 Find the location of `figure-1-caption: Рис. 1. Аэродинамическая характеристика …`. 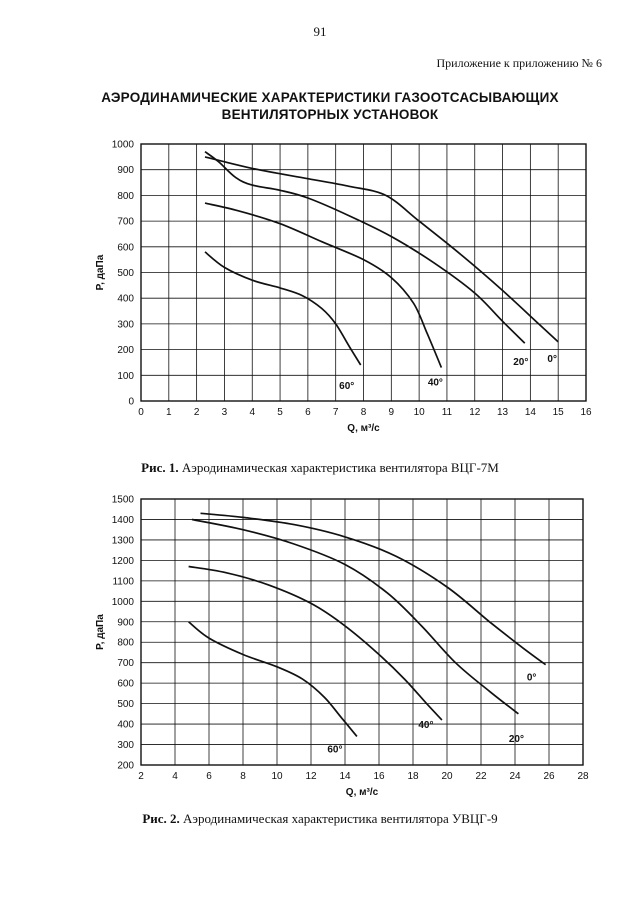

figure-1-caption: Рис. 1. Аэродинамическая характеристика … is located at coordinates (320, 468).